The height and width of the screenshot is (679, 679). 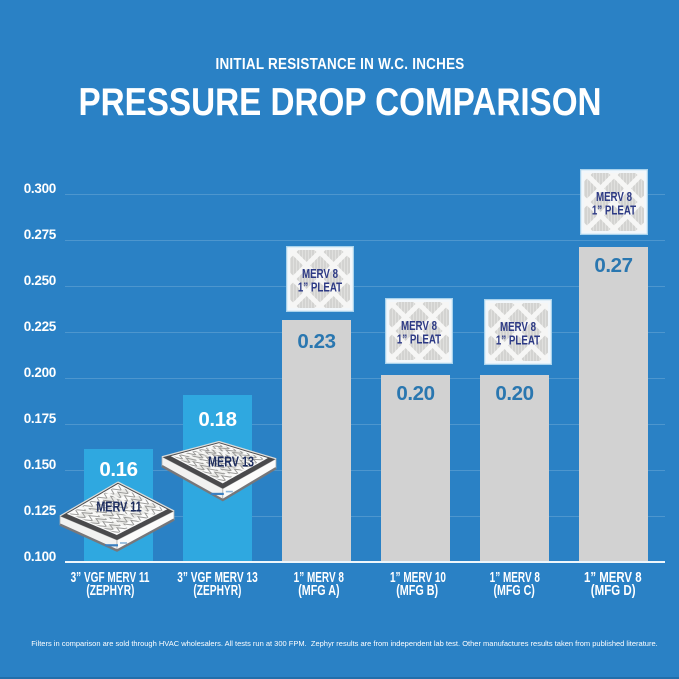 I want to click on svg-text: MERV 11, so click(x=118, y=506).